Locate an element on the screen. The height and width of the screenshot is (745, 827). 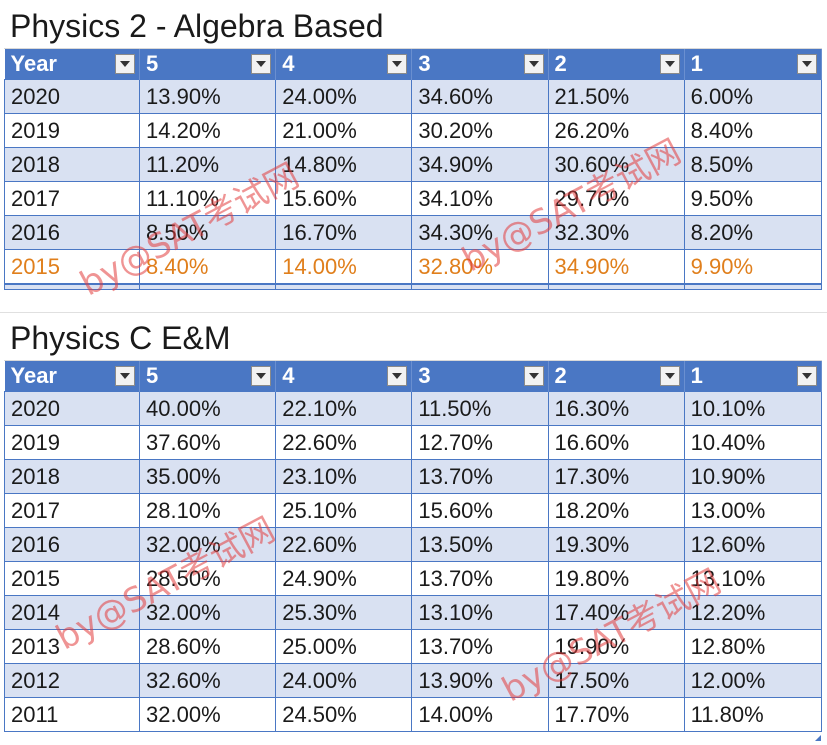
percent-cell: 37.60% is located at coordinates (208, 442).